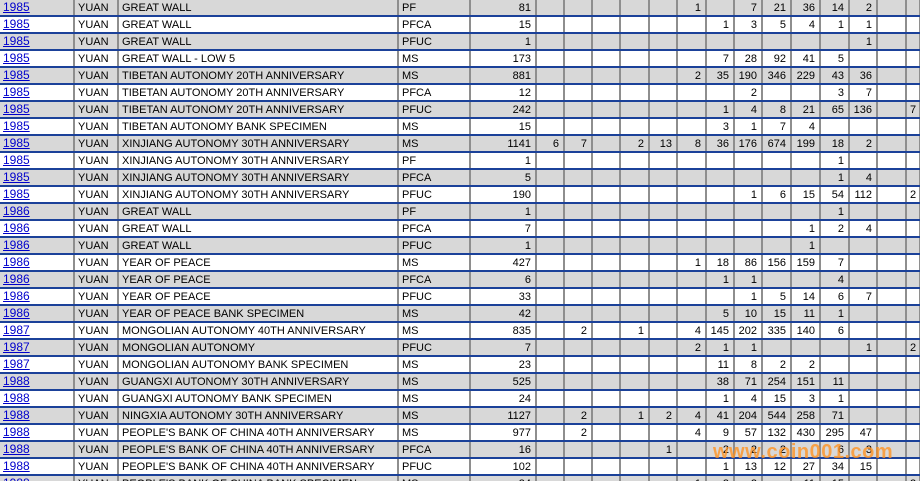 Image resolution: width=920 pixels, height=481 pixels. Describe the element at coordinates (503, 263) in the screenshot. I see `total-cell: 427` at that location.